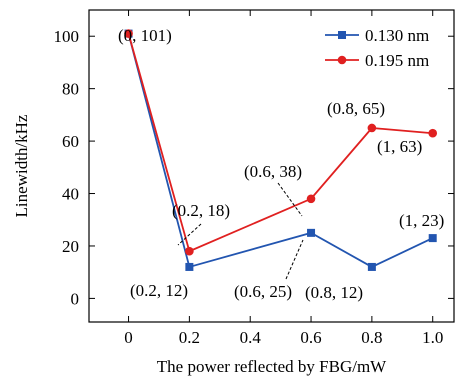 The width and height of the screenshot is (465, 378). What do you see at coordinates (128, 337) in the screenshot?
I see `x-tick-label: 0` at bounding box center [128, 337].